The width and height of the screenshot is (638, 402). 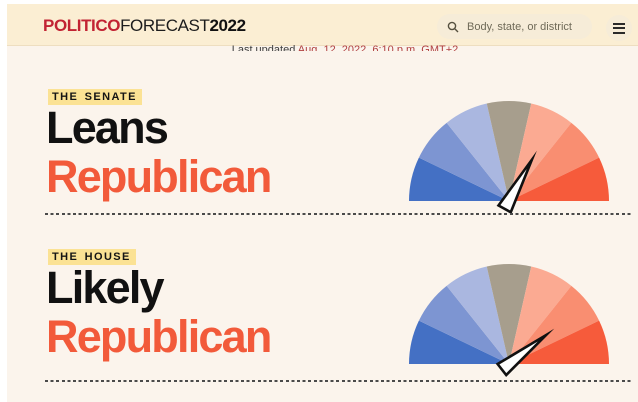 I want to click on house-forecast-headline: Likely Republican, so click(x=159, y=312).